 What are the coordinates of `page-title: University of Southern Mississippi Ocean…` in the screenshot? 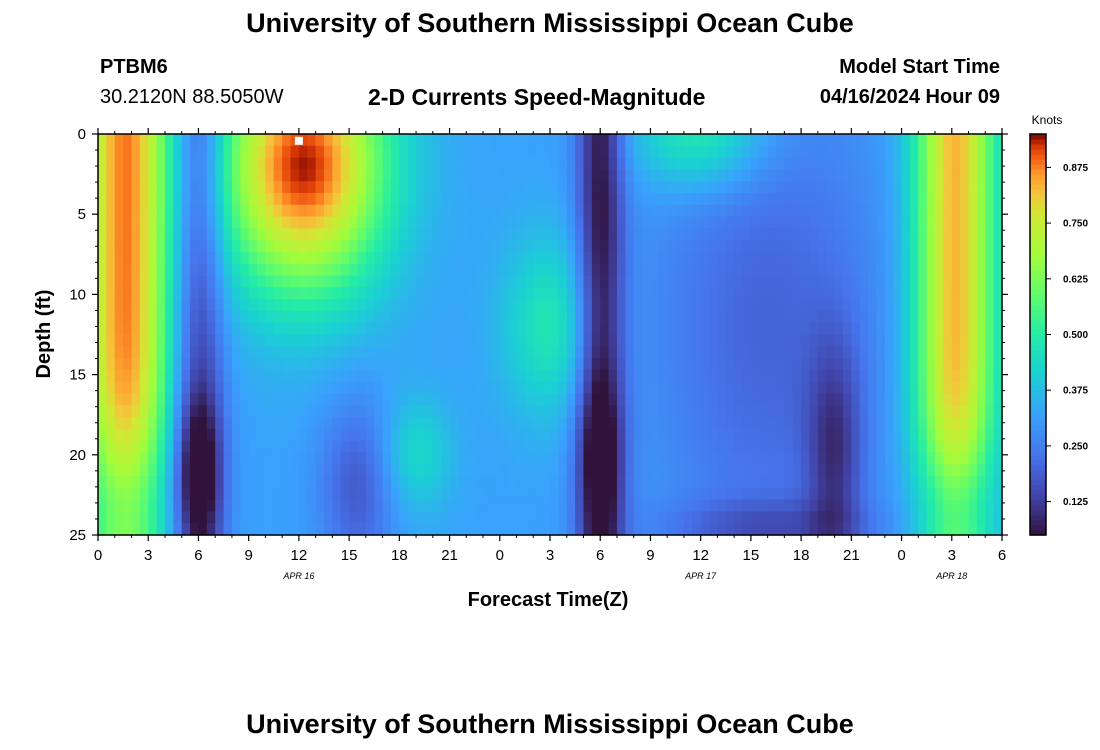 It's located at (550, 23).